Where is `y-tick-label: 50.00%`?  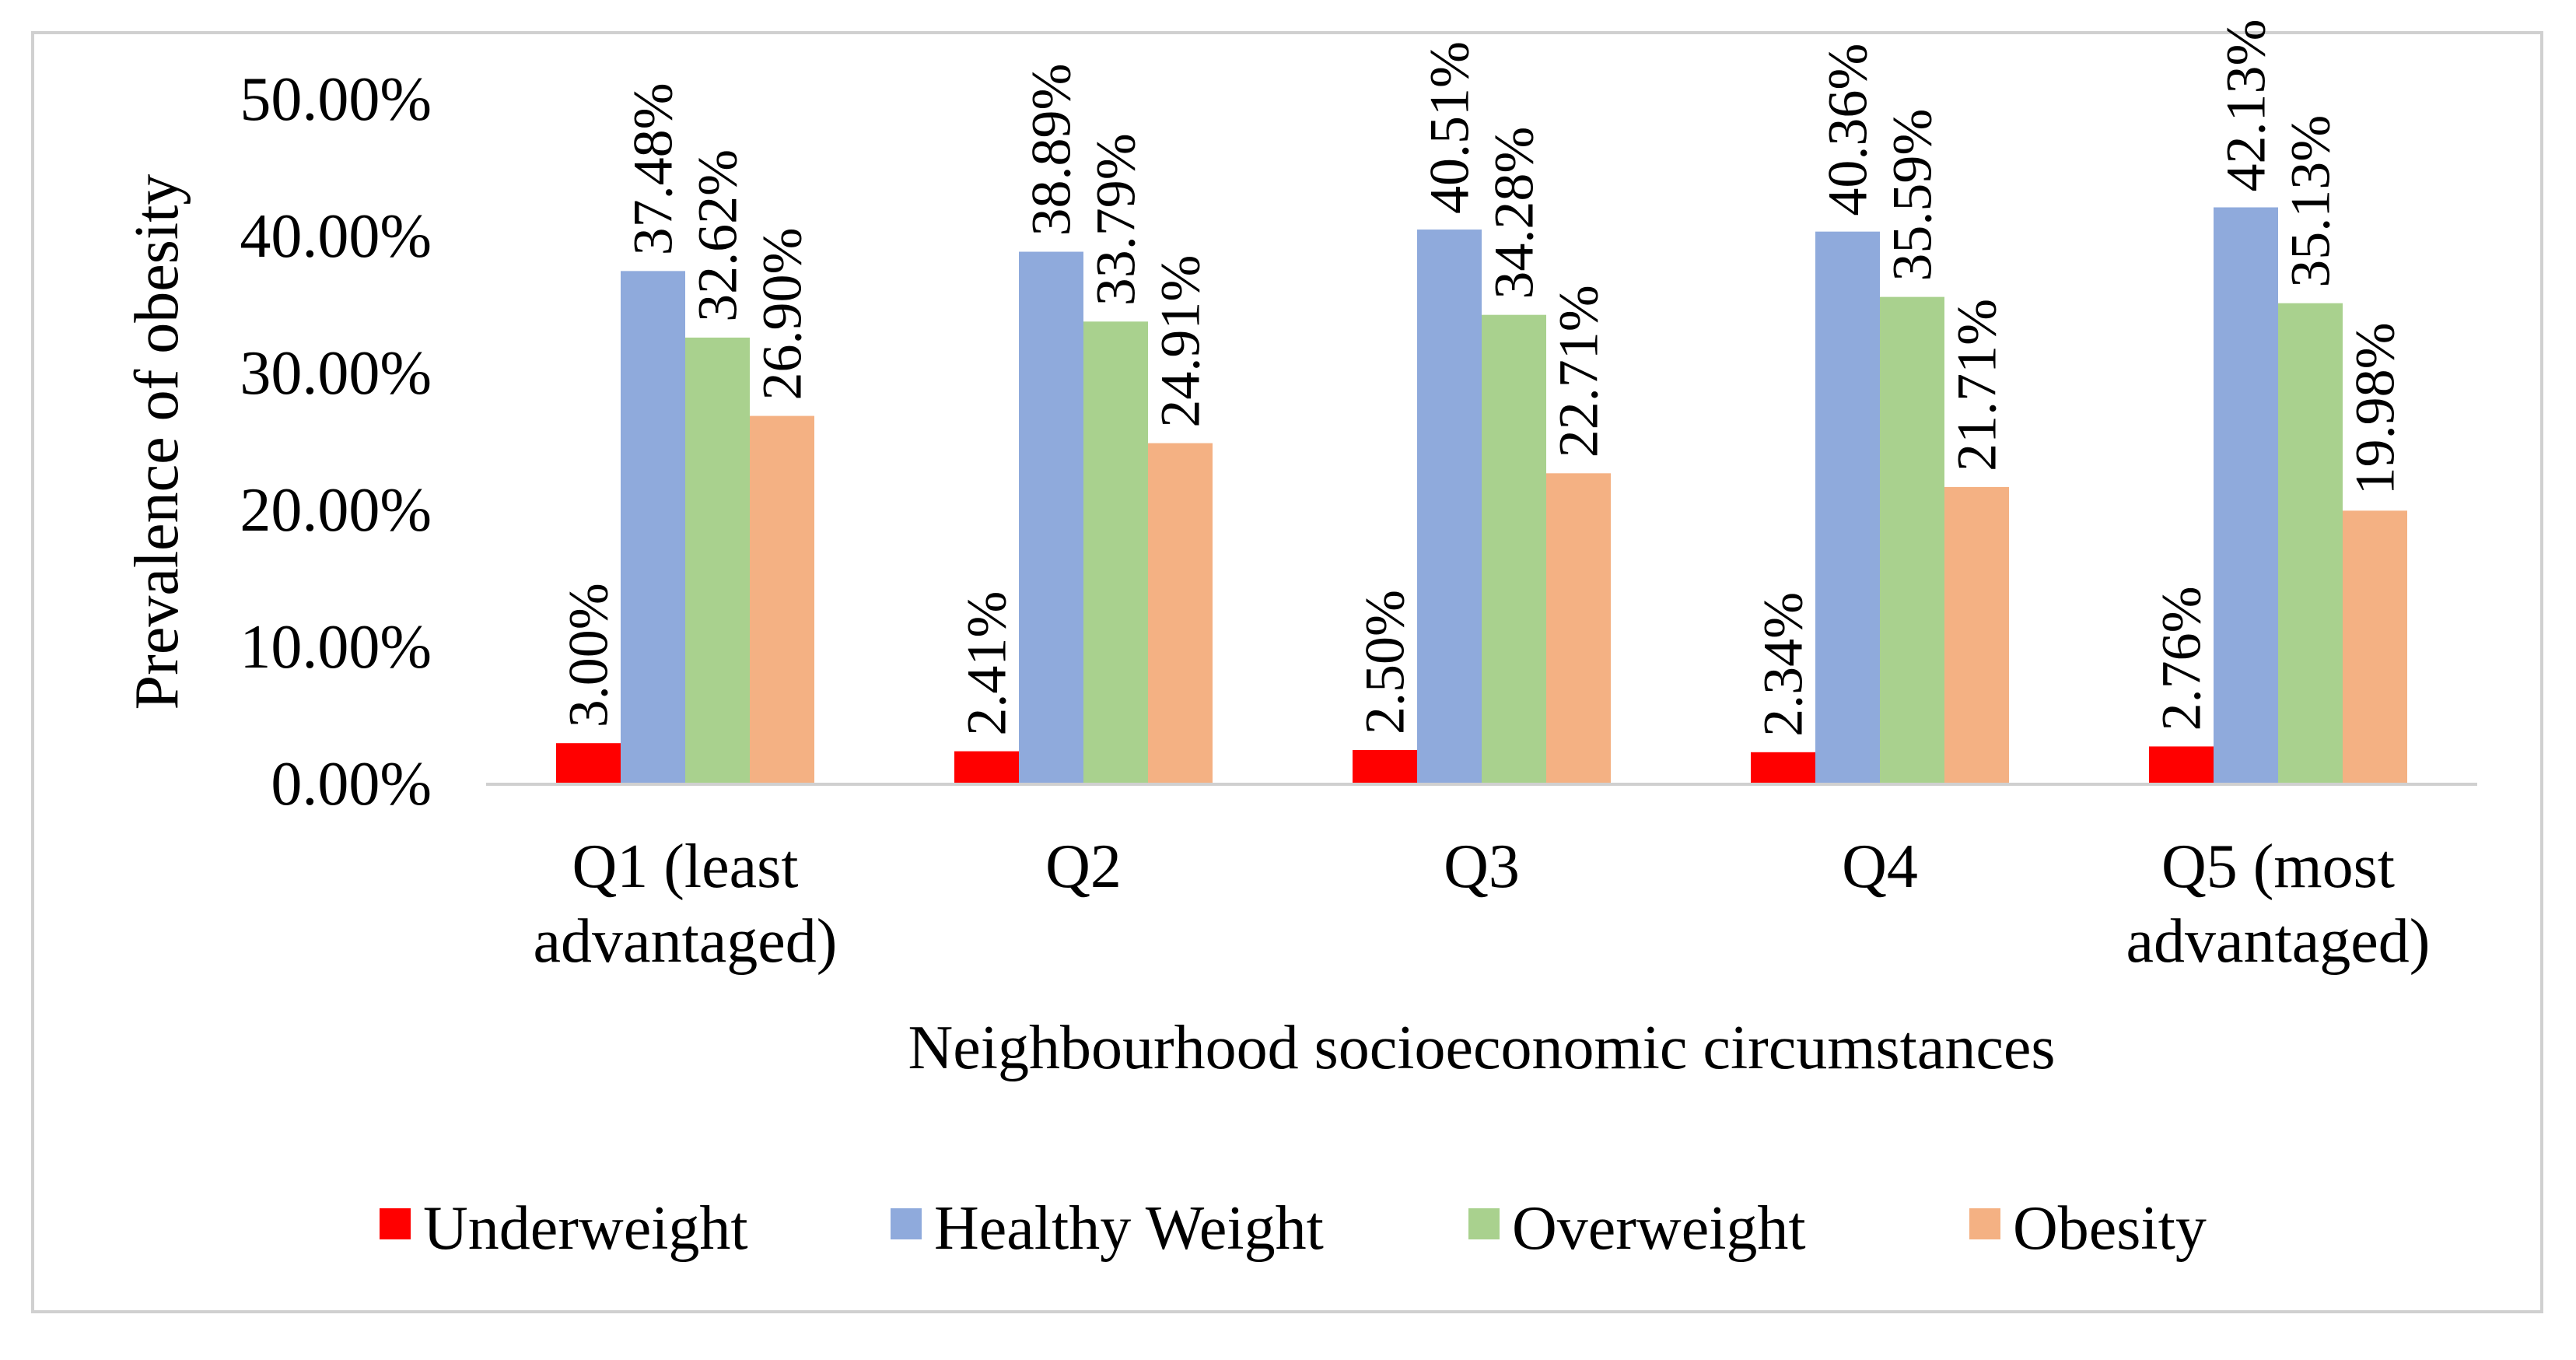 y-tick-label: 50.00% is located at coordinates (336, 100).